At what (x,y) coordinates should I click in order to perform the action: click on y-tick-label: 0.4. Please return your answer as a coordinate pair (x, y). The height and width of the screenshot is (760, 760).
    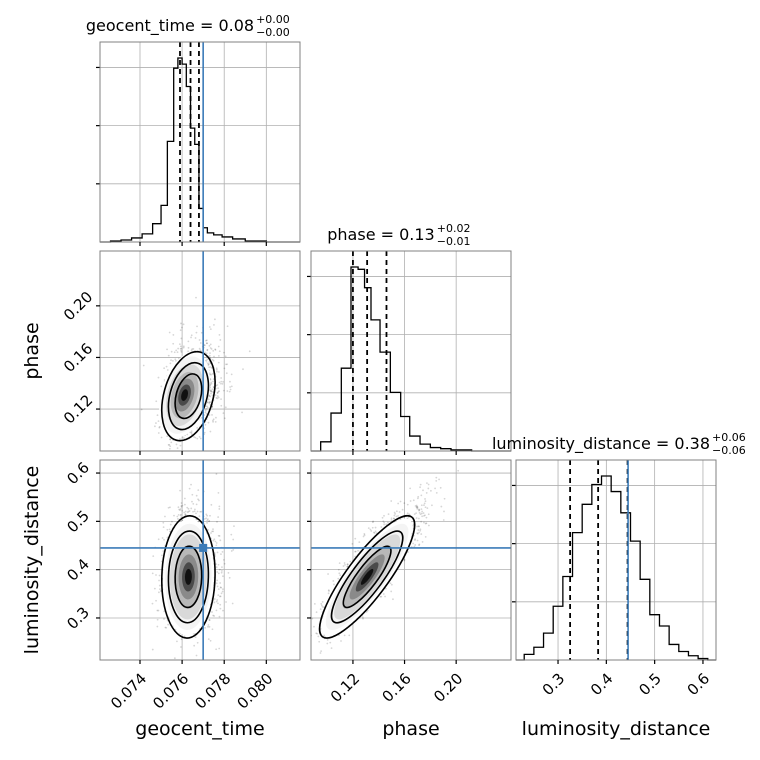
    Looking at the image, I should click on (78, 570).